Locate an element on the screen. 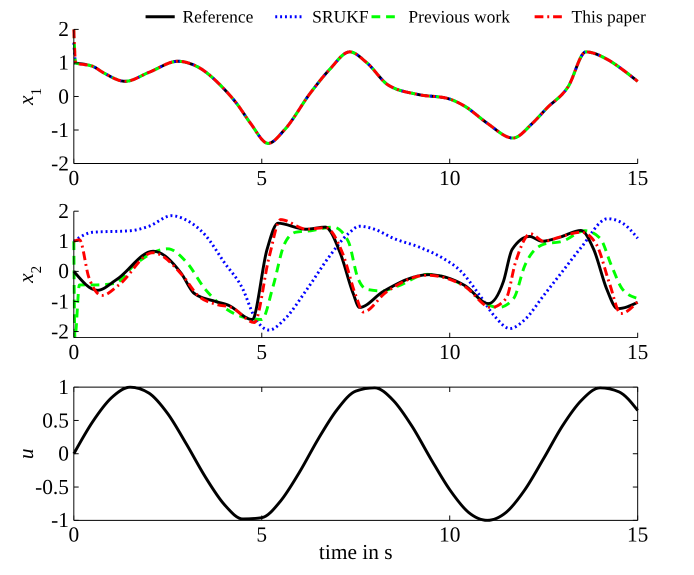 This screenshot has width=694, height=575. legend-label: This paper is located at coordinates (609, 16).